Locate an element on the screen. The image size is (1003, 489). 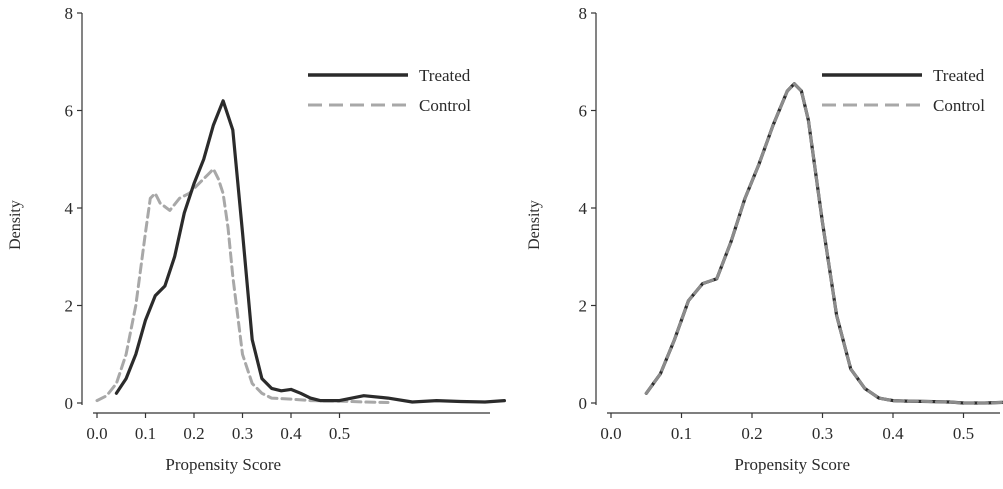
right-y-axis-label: Density is located at coordinates (534, 225).